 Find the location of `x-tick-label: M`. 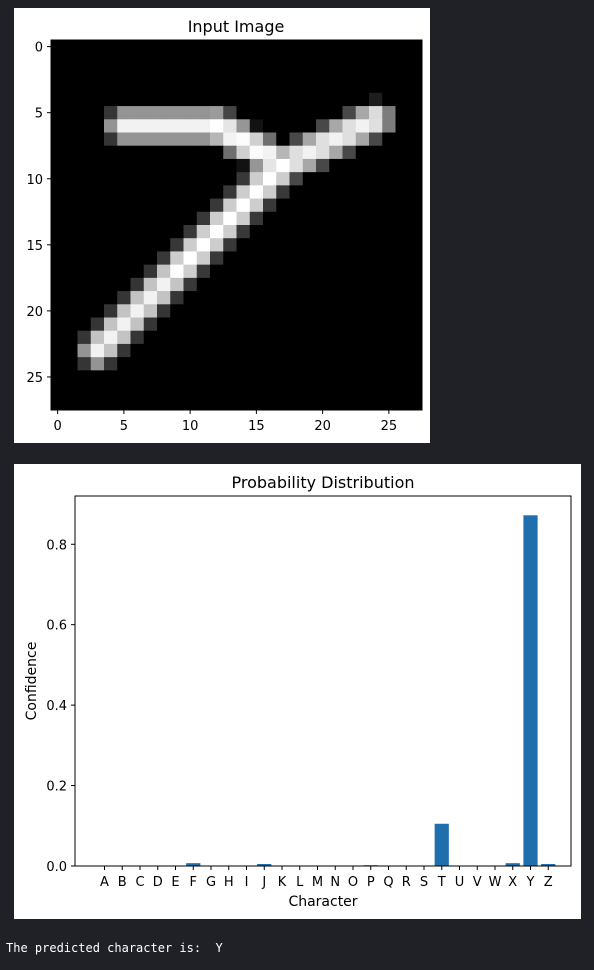

x-tick-label: M is located at coordinates (317, 882).